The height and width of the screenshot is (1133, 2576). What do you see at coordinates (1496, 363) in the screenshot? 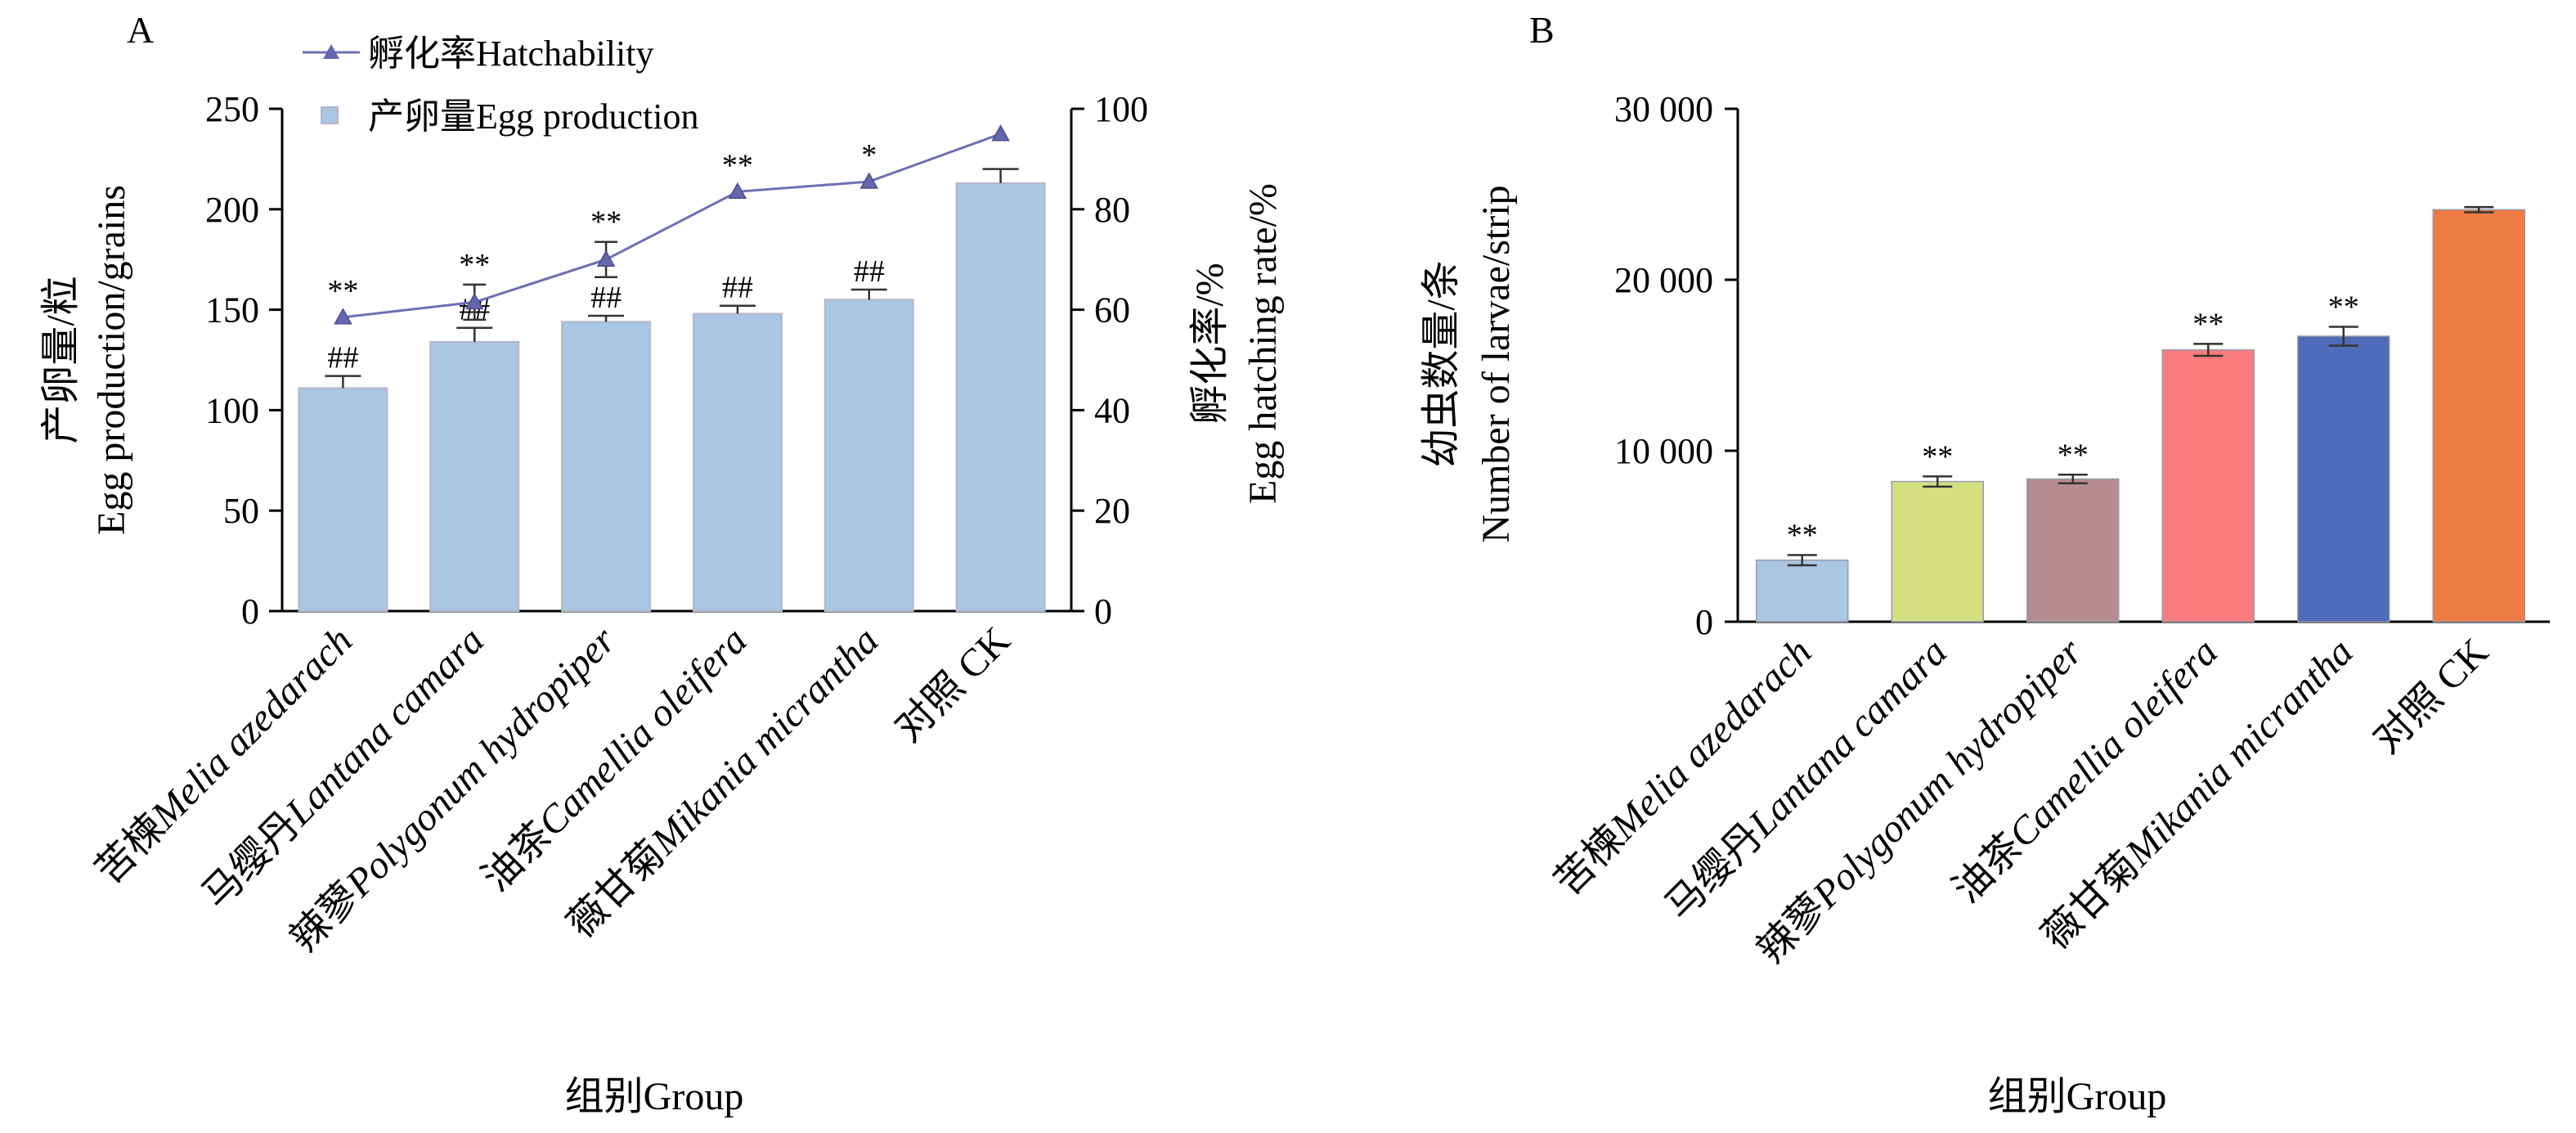
I see `y-axis-title-en: Number of larvae/strip` at bounding box center [1496, 363].